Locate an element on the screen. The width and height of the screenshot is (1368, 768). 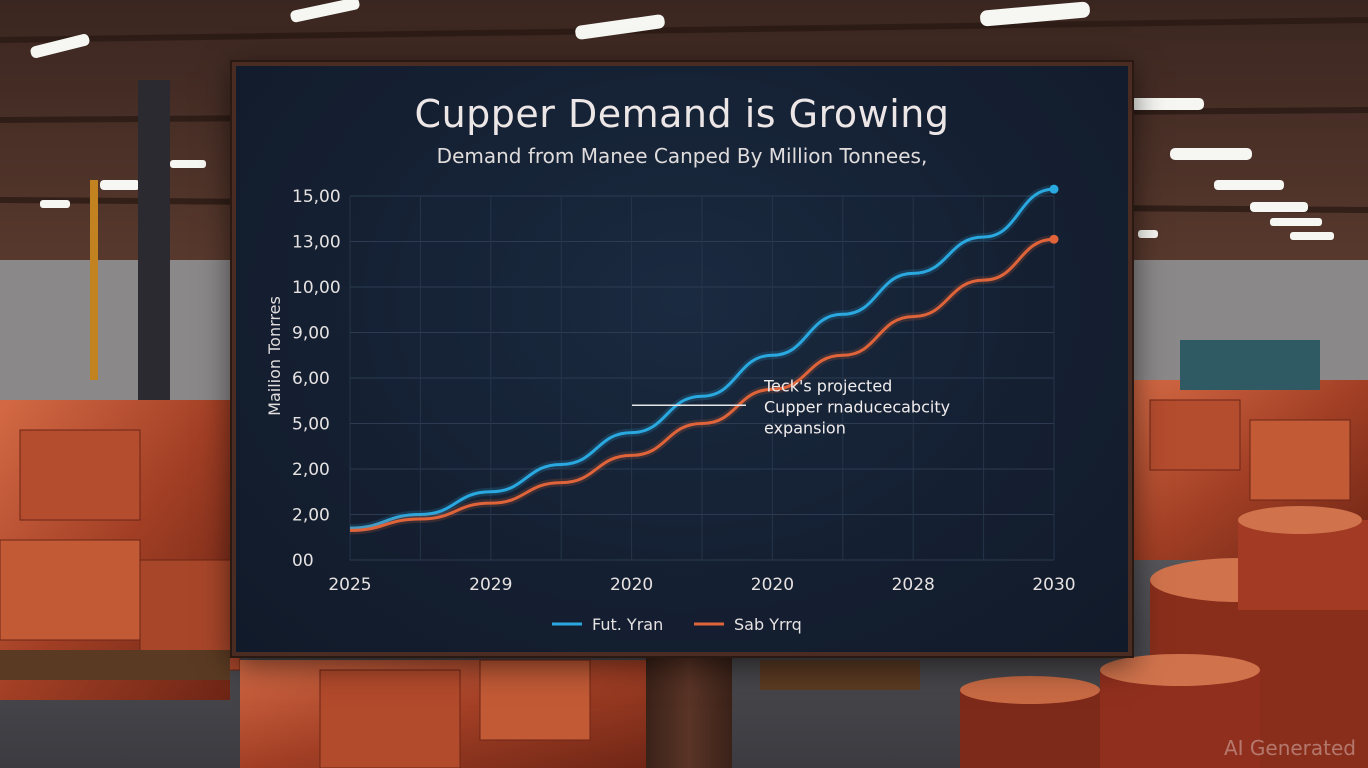
y-tick-label: 13,00 is located at coordinates (316, 243).